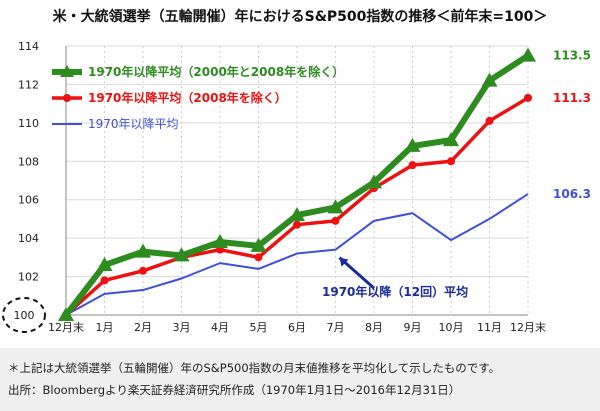 The height and width of the screenshot is (411, 600). What do you see at coordinates (28, 161) in the screenshot?
I see `y-tick-label: 108` at bounding box center [28, 161].